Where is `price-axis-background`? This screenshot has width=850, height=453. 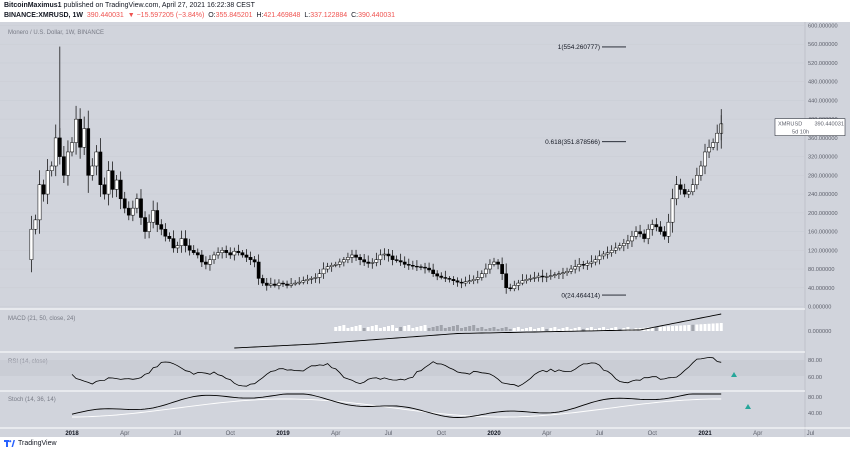
price-axis-background is located at coordinates (827, 229).